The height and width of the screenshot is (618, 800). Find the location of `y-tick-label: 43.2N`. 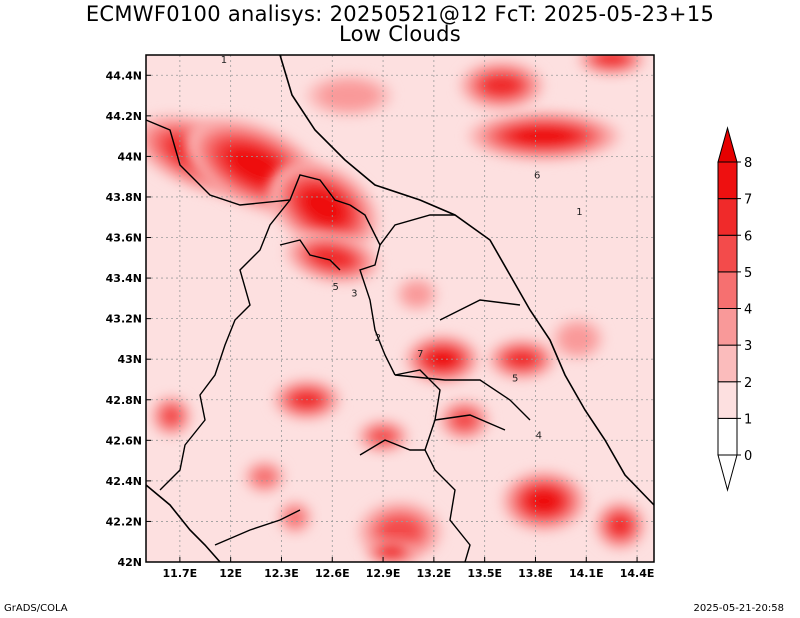

y-tick-label: 43.2N is located at coordinates (124, 319).